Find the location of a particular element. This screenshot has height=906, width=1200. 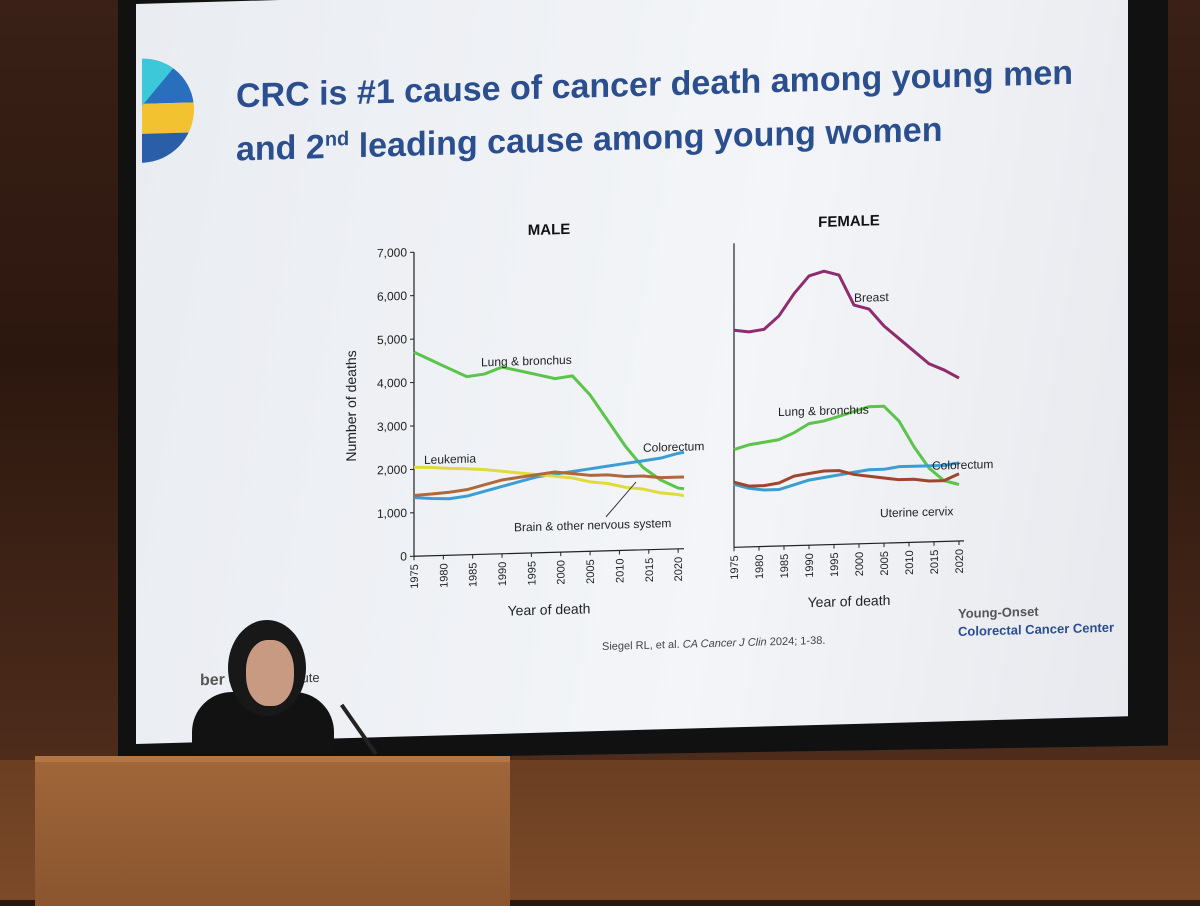

female-x-tick-label: 1995 is located at coordinates (835, 564).